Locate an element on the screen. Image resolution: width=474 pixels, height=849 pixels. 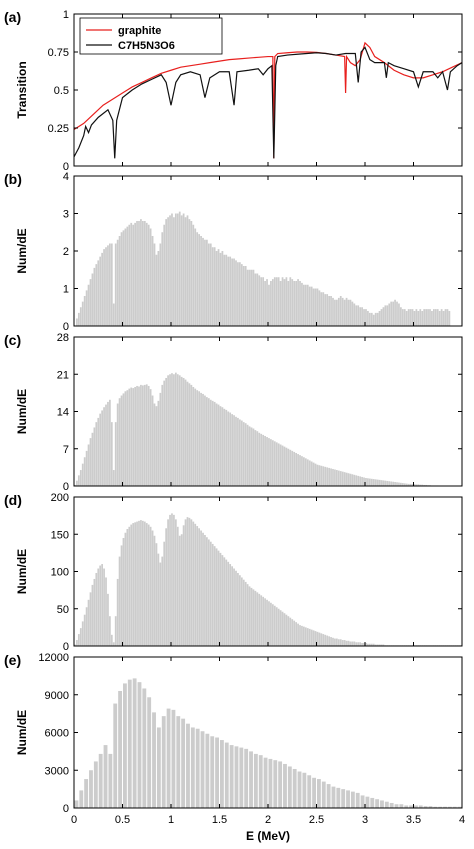
x-tick-label: 0 is located at coordinates (74, 820).